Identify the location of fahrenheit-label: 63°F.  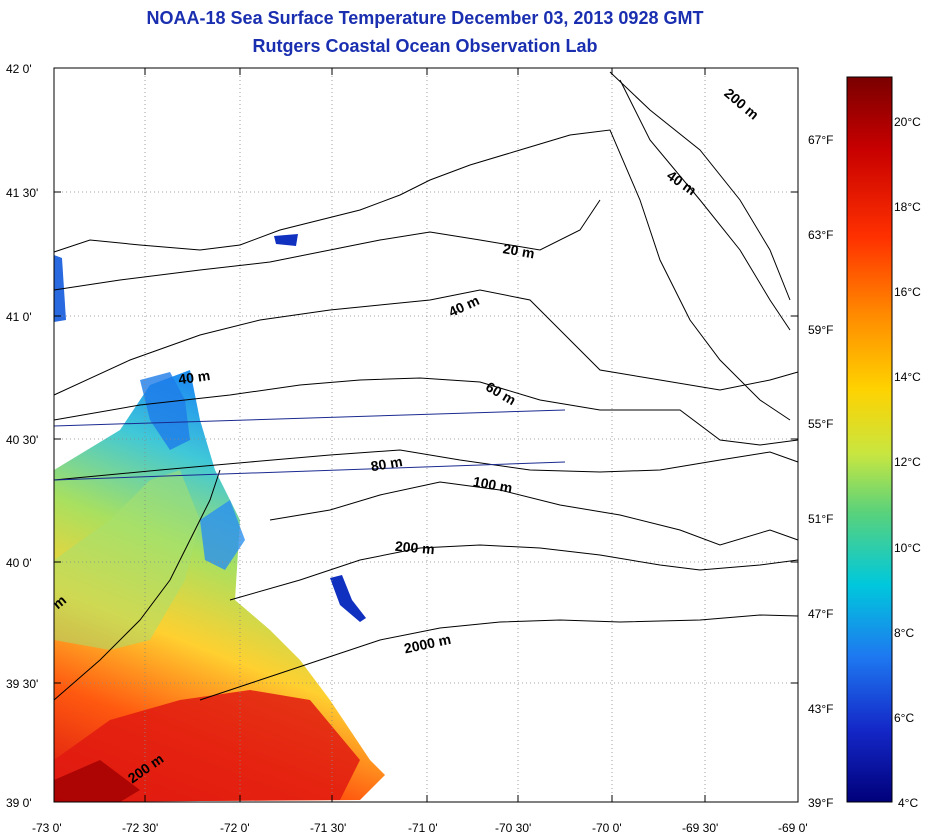
(820, 235).